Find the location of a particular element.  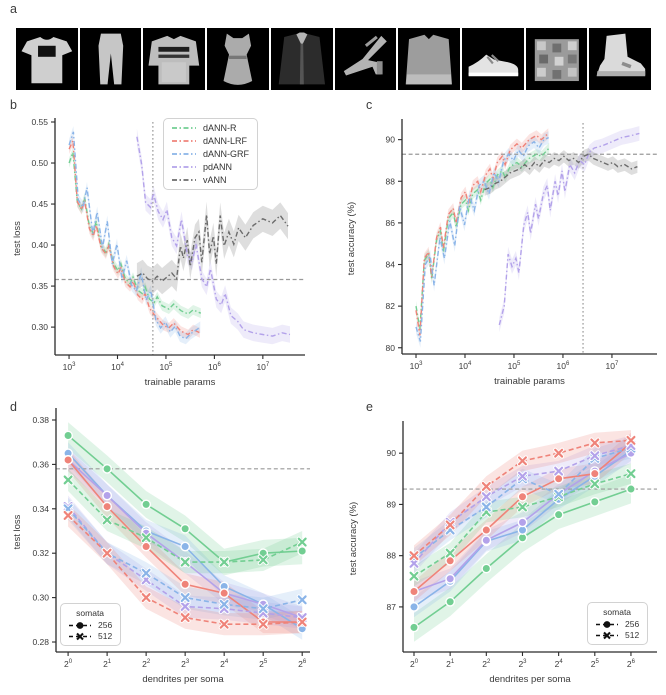

svg-text: 0.30 is located at coordinates (40, 598).